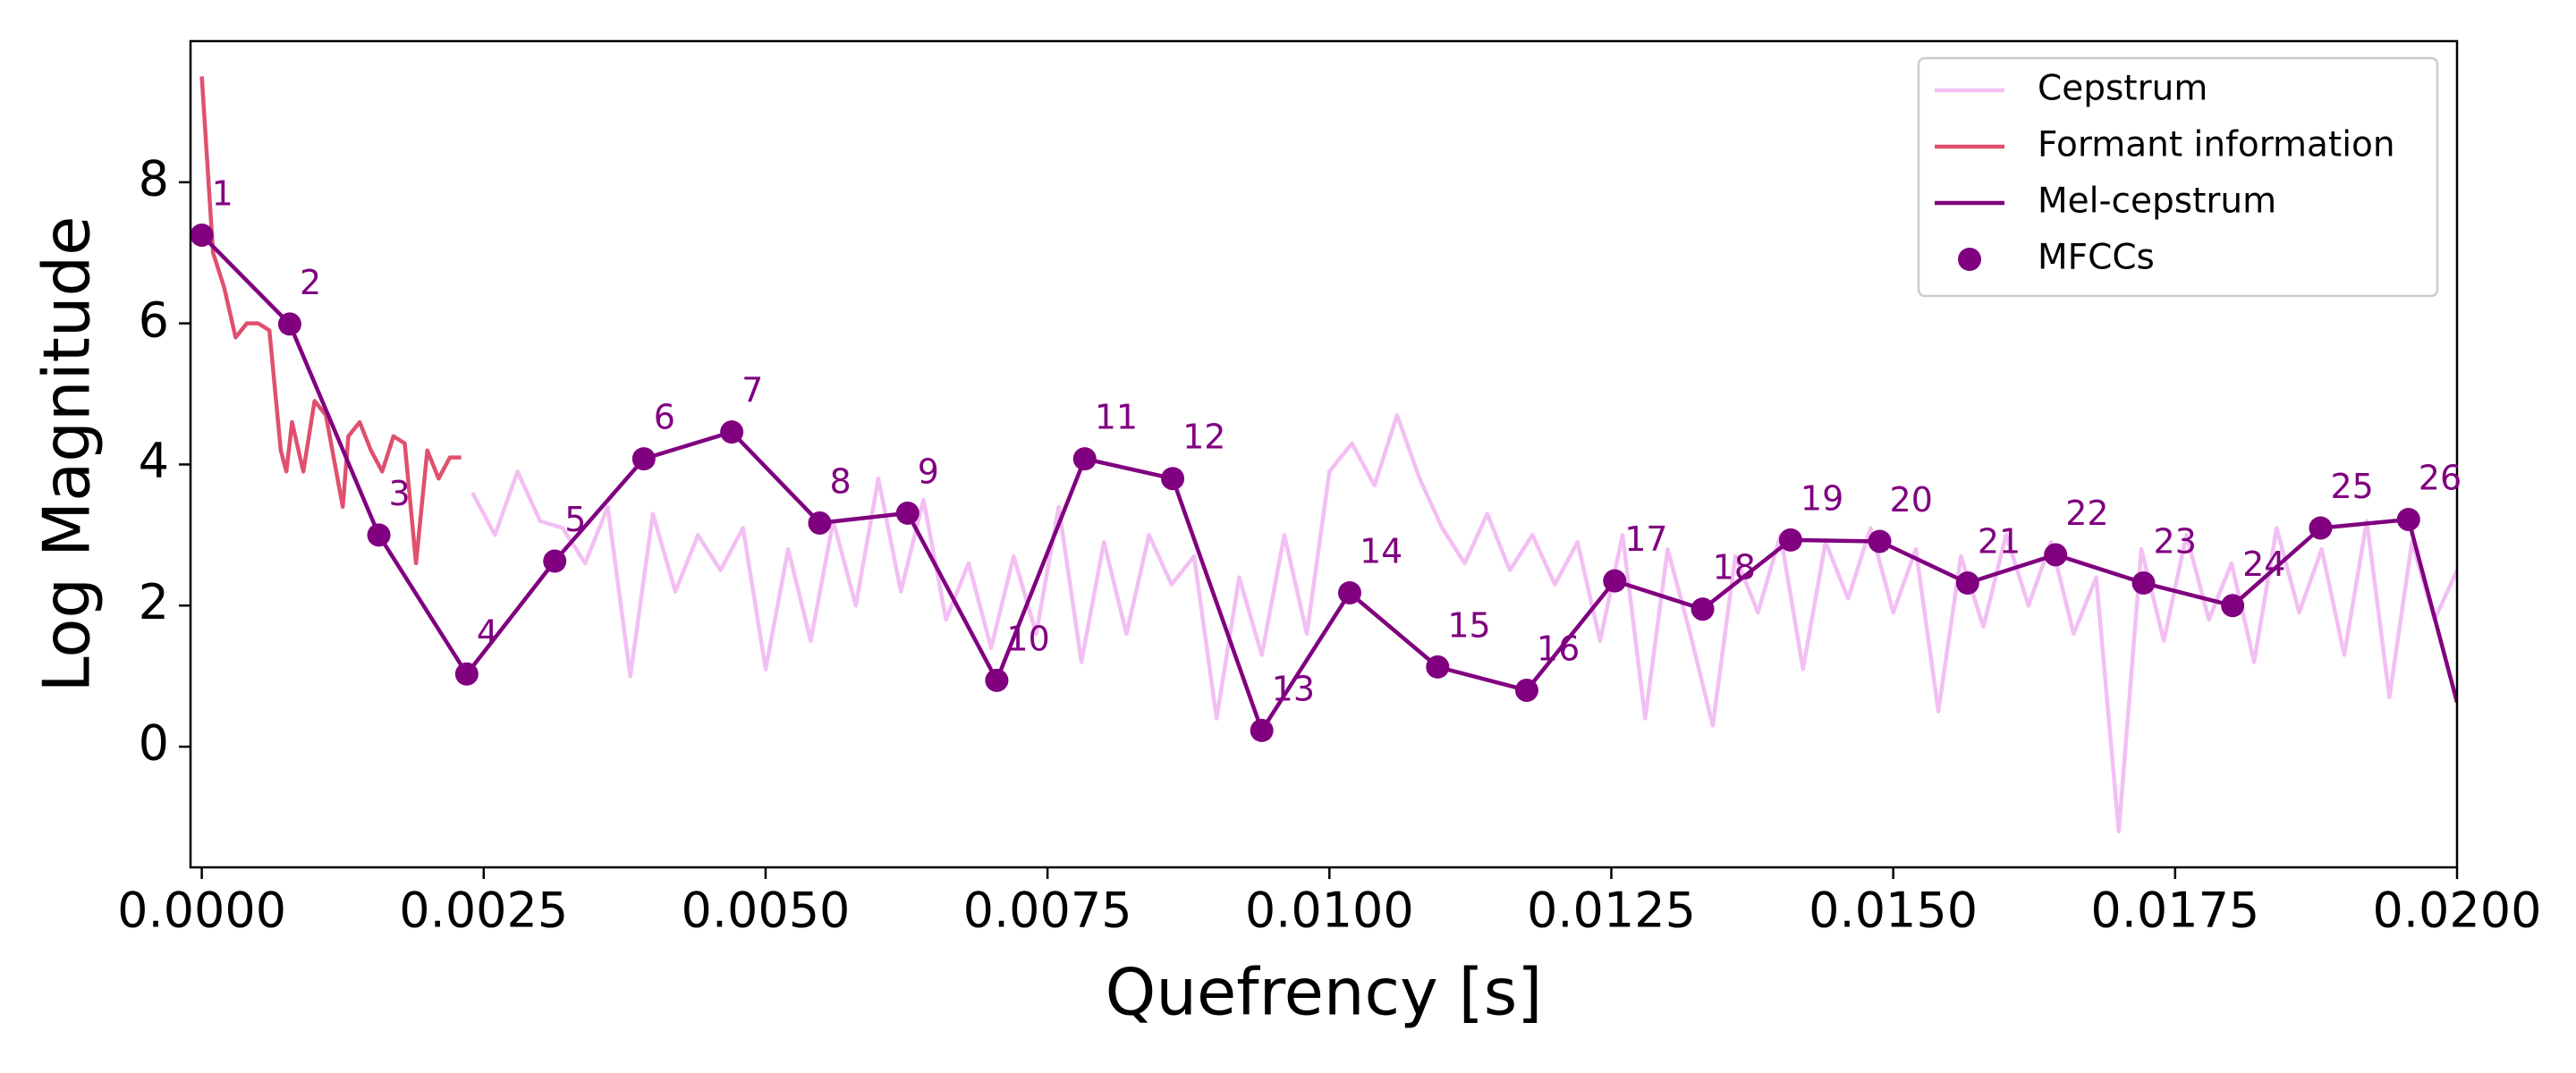 The image size is (2576, 1073). I want to click on point-label: 21, so click(1999, 542).